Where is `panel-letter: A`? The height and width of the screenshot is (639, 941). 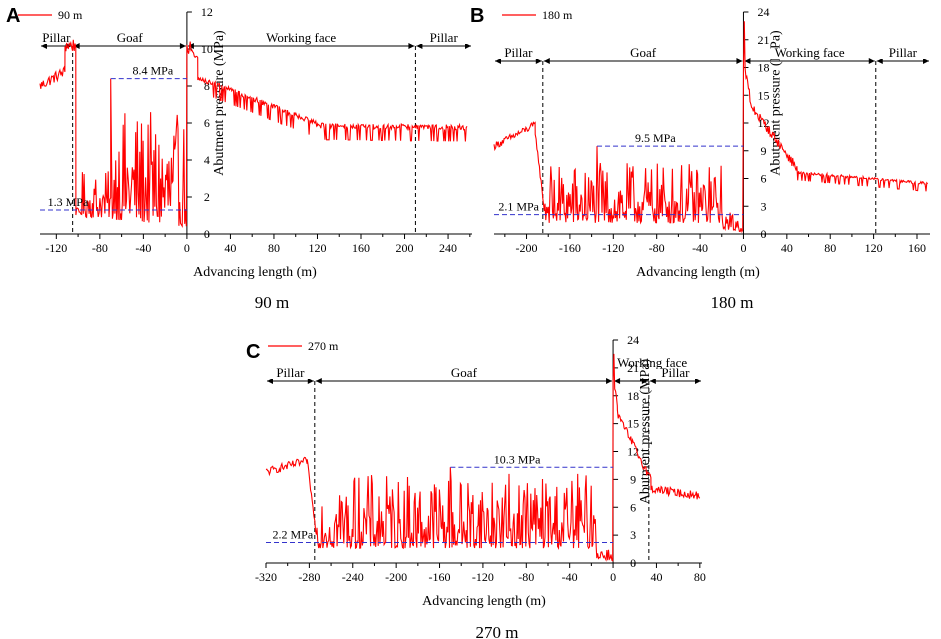 panel-letter: A is located at coordinates (13, 16).